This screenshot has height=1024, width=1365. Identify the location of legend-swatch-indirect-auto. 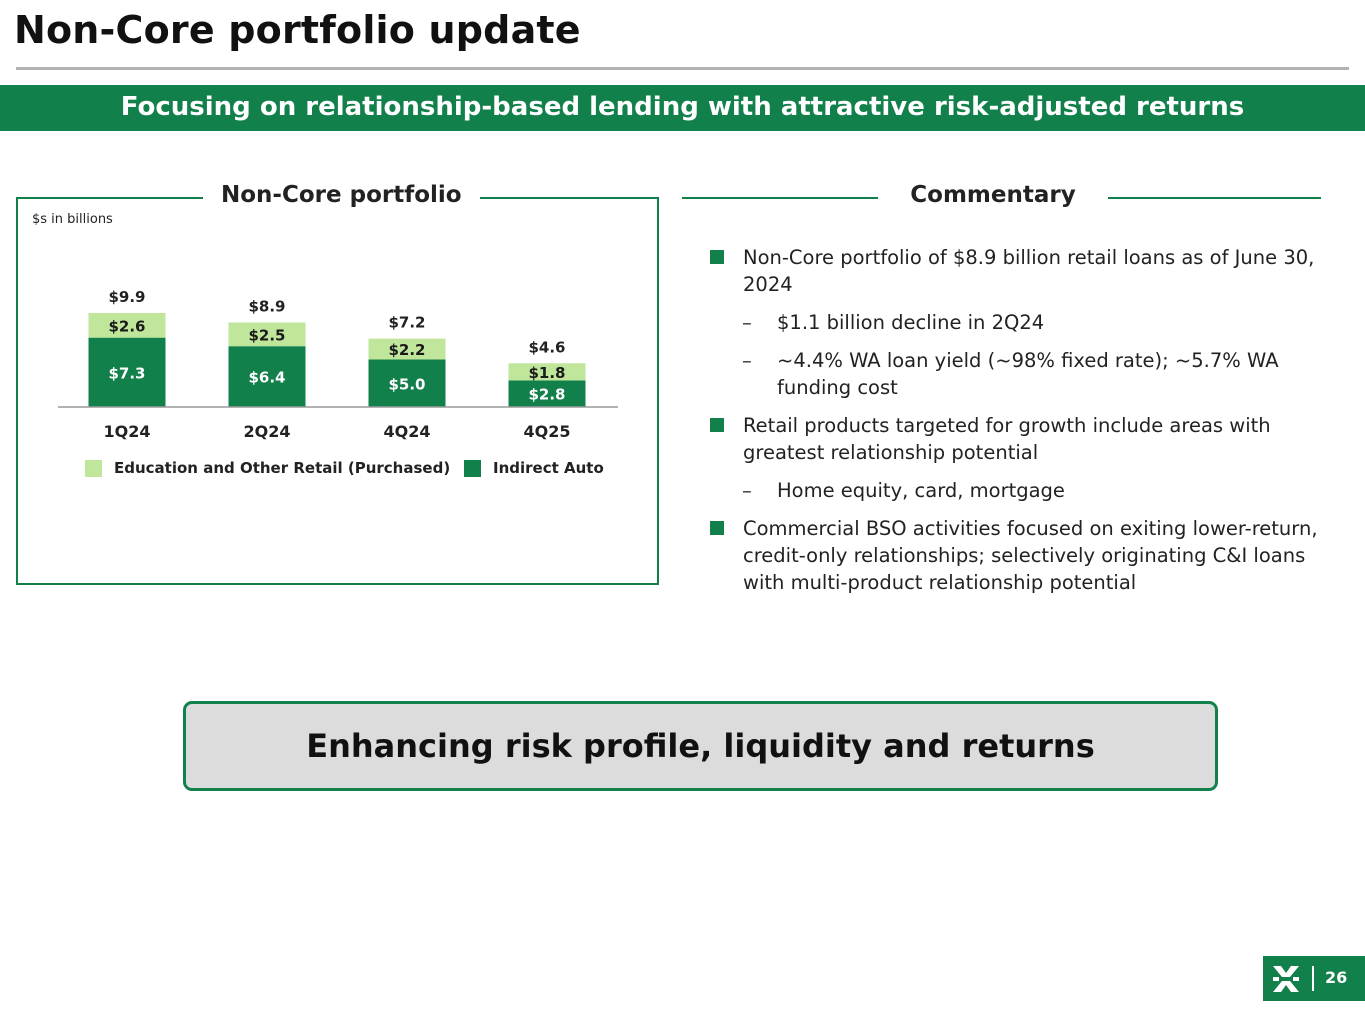
(472, 468).